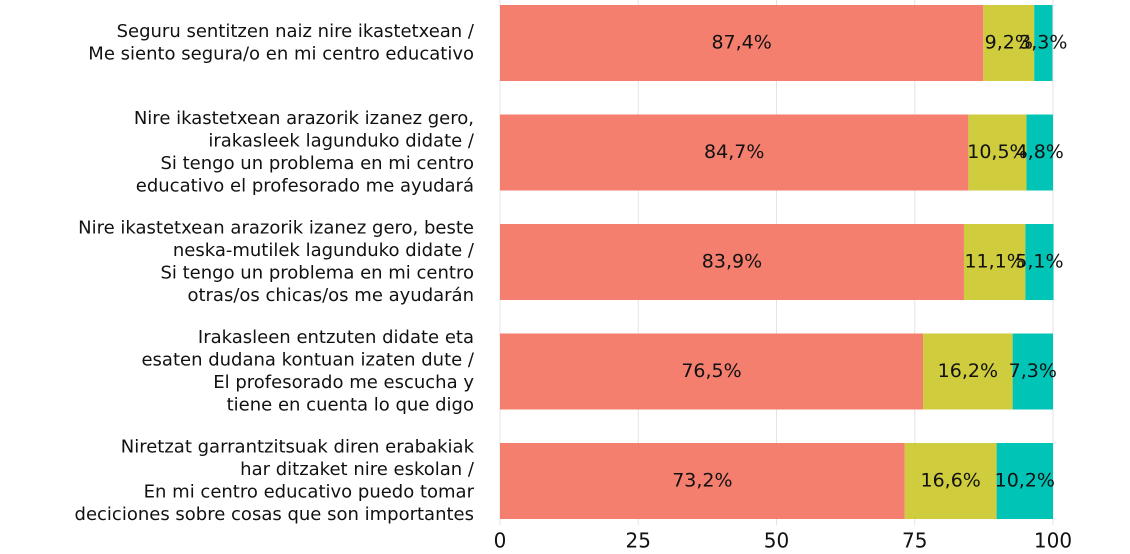 The height and width of the screenshot is (554, 1130). Describe the element at coordinates (357, 469) in the screenshot. I see `category-label: har ditzaket nire eskolan /` at that location.